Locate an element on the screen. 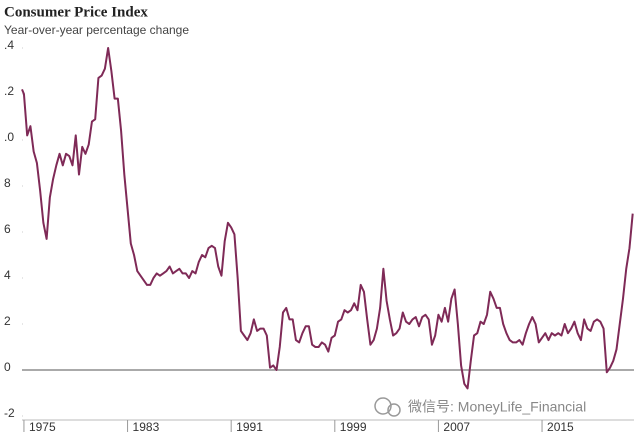  chart-subtitle: Year-over-year percentage change is located at coordinates (96, 30).